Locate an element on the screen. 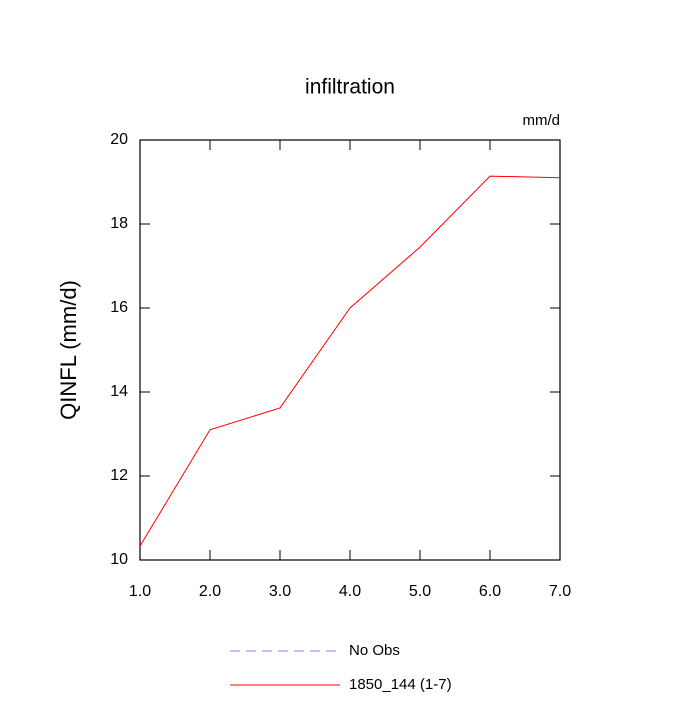 The width and height of the screenshot is (700, 705). x-tick-label: 4.0 is located at coordinates (350, 591).